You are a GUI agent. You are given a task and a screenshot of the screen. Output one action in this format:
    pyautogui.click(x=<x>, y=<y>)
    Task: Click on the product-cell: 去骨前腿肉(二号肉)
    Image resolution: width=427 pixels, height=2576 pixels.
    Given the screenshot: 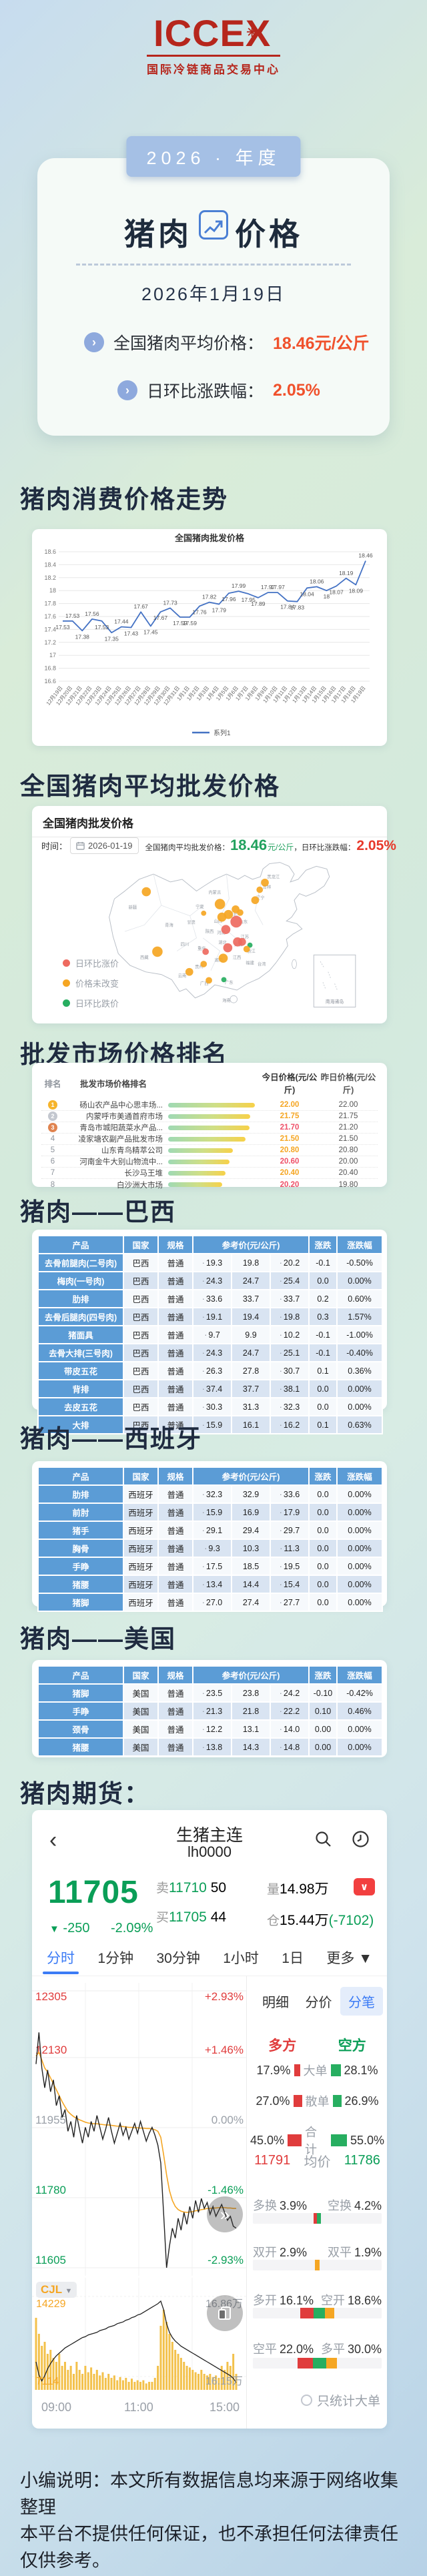 What is the action you would take?
    pyautogui.click(x=81, y=1262)
    